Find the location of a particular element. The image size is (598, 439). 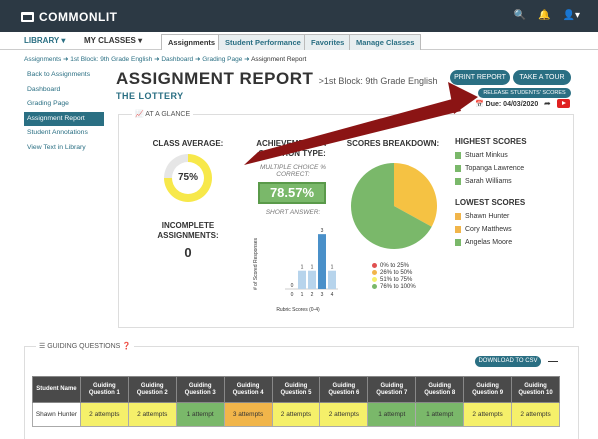

column-header-question: Guiding Question 8 is located at coordinates (440, 389).